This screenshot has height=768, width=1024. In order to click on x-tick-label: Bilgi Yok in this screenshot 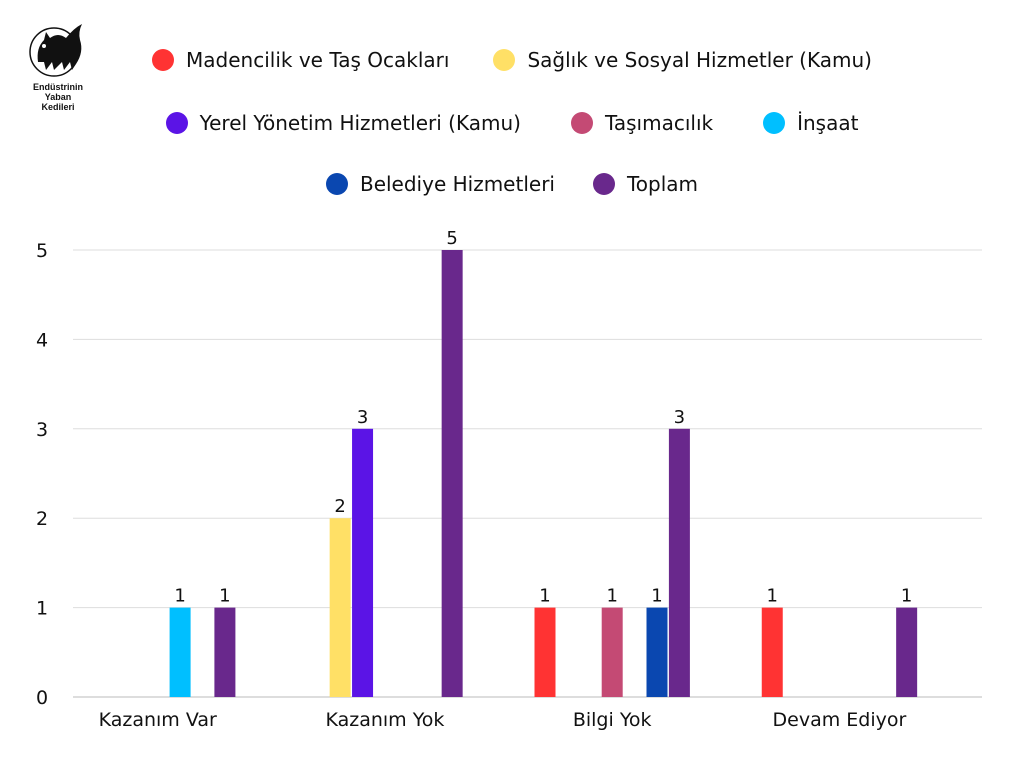, I will do `click(612, 720)`.